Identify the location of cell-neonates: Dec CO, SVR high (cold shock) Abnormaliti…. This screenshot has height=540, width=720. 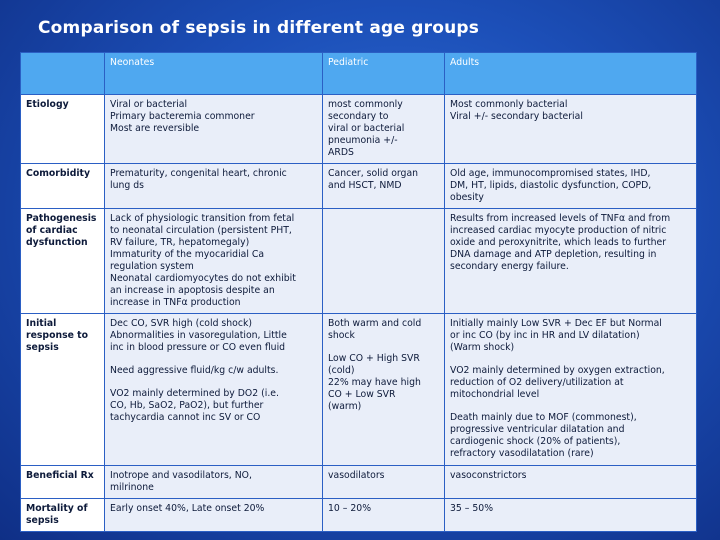
(213, 389).